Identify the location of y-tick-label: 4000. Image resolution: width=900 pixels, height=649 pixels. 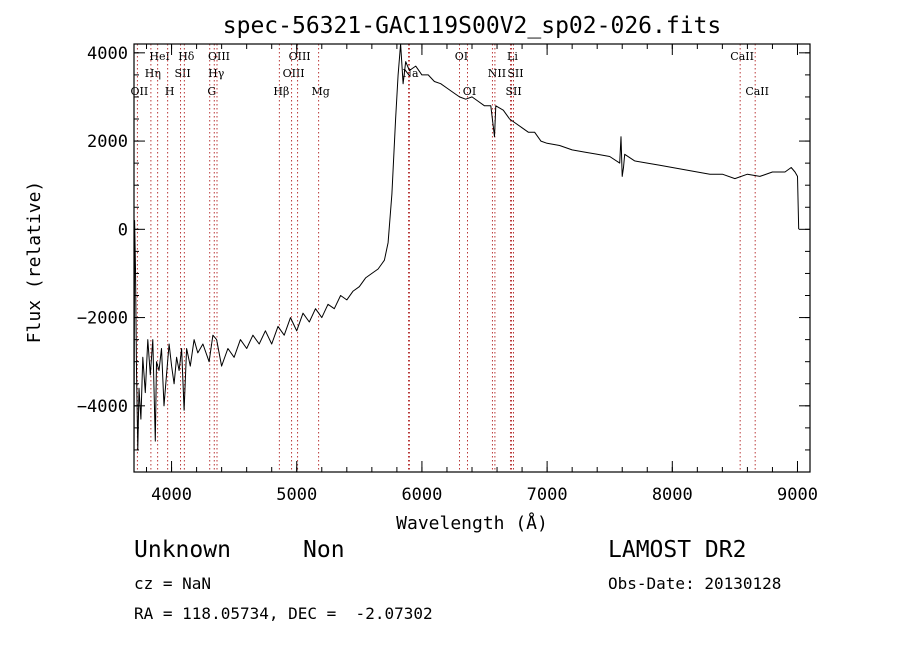
(107, 54).